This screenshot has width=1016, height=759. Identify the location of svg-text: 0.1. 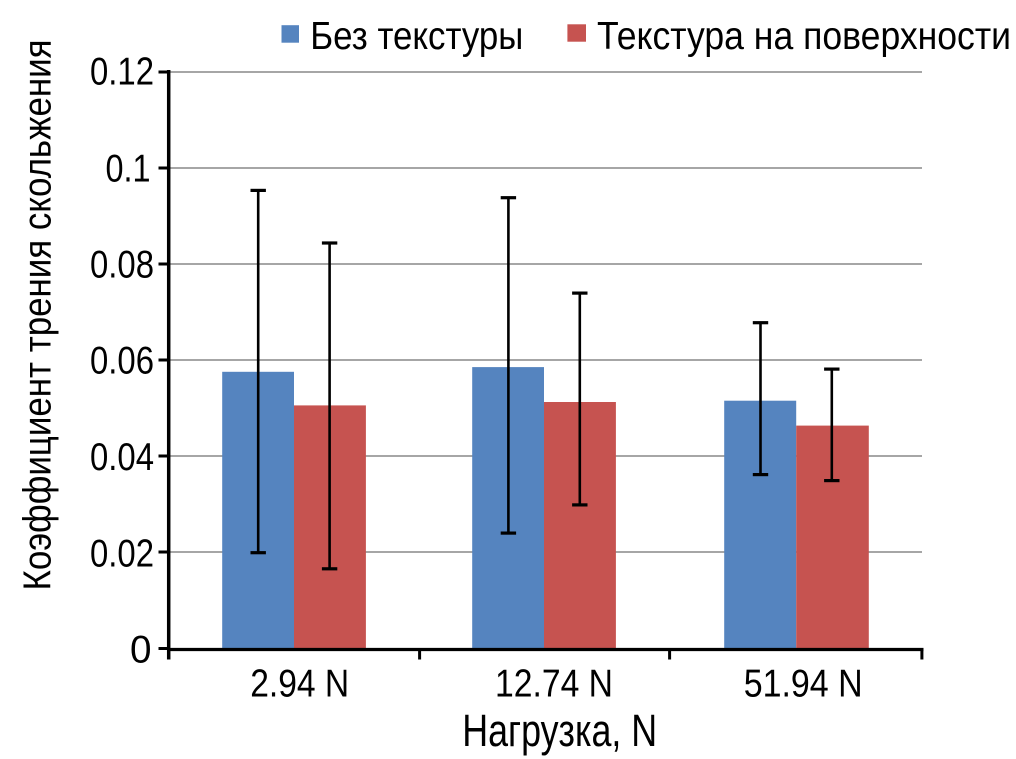
(128, 169).